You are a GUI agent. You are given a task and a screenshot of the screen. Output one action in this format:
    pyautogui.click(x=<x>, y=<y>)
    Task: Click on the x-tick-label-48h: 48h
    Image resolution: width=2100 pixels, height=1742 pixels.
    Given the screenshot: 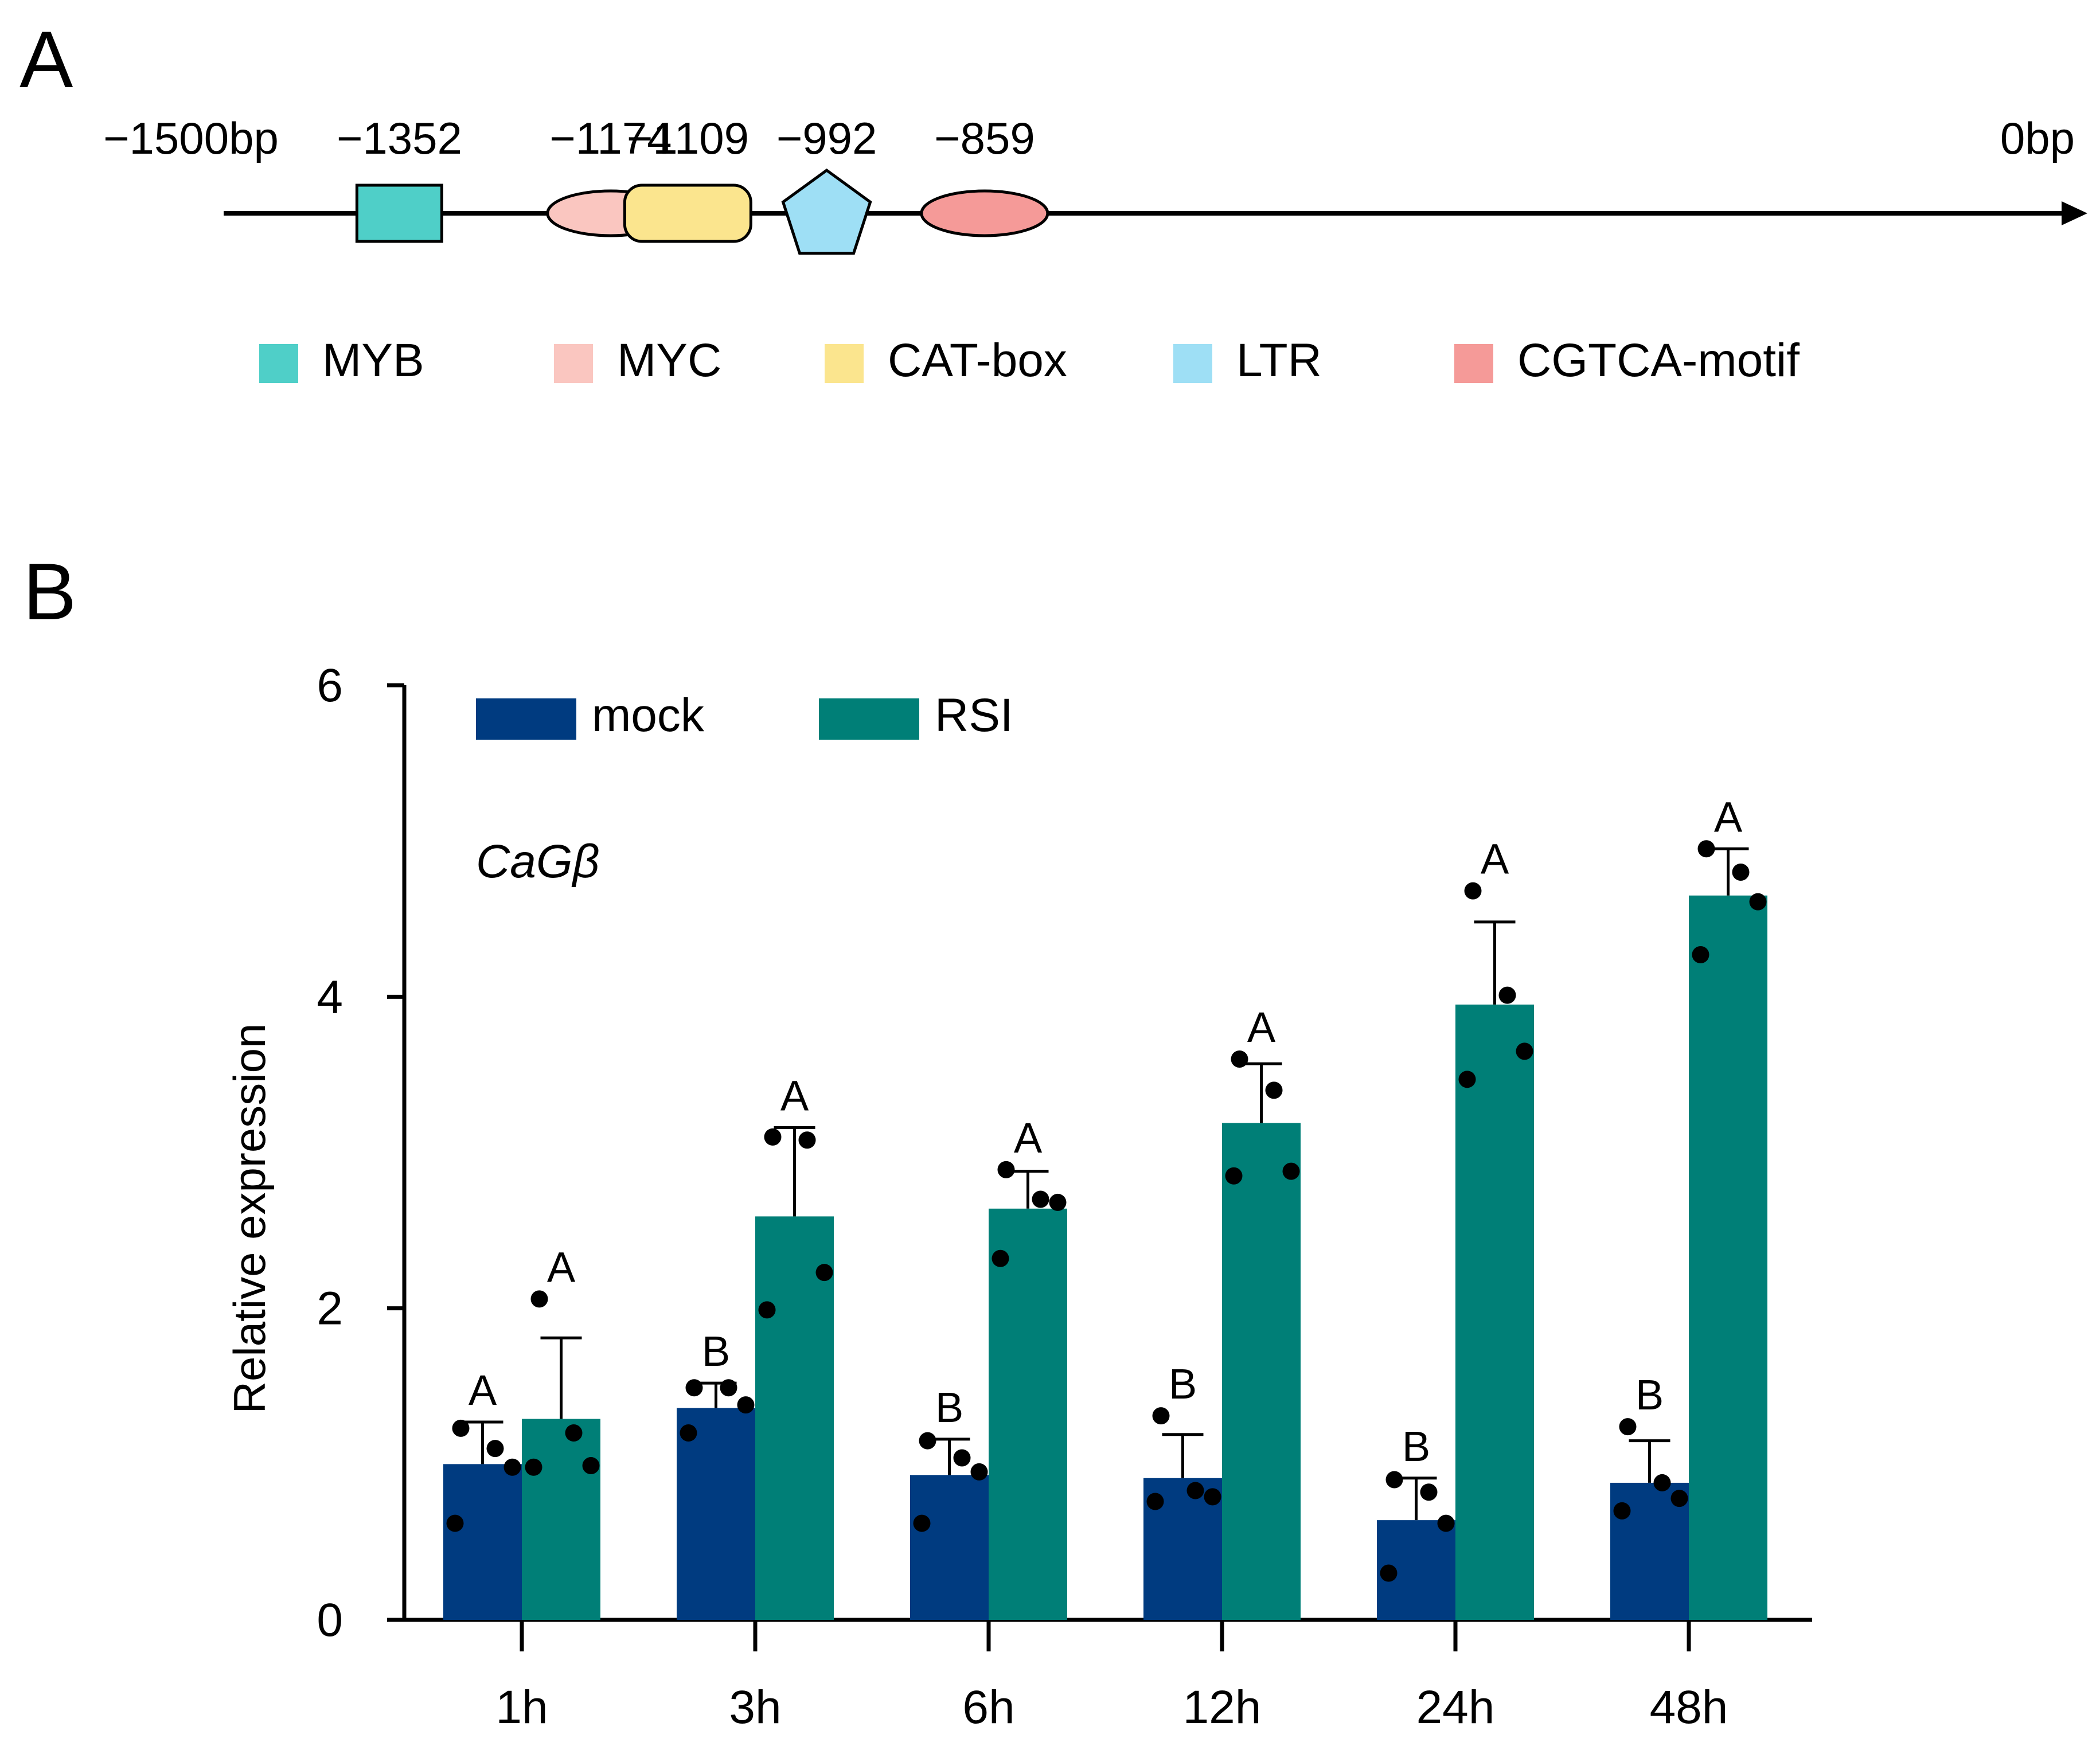 What is the action you would take?
    pyautogui.click(x=1689, y=1707)
    